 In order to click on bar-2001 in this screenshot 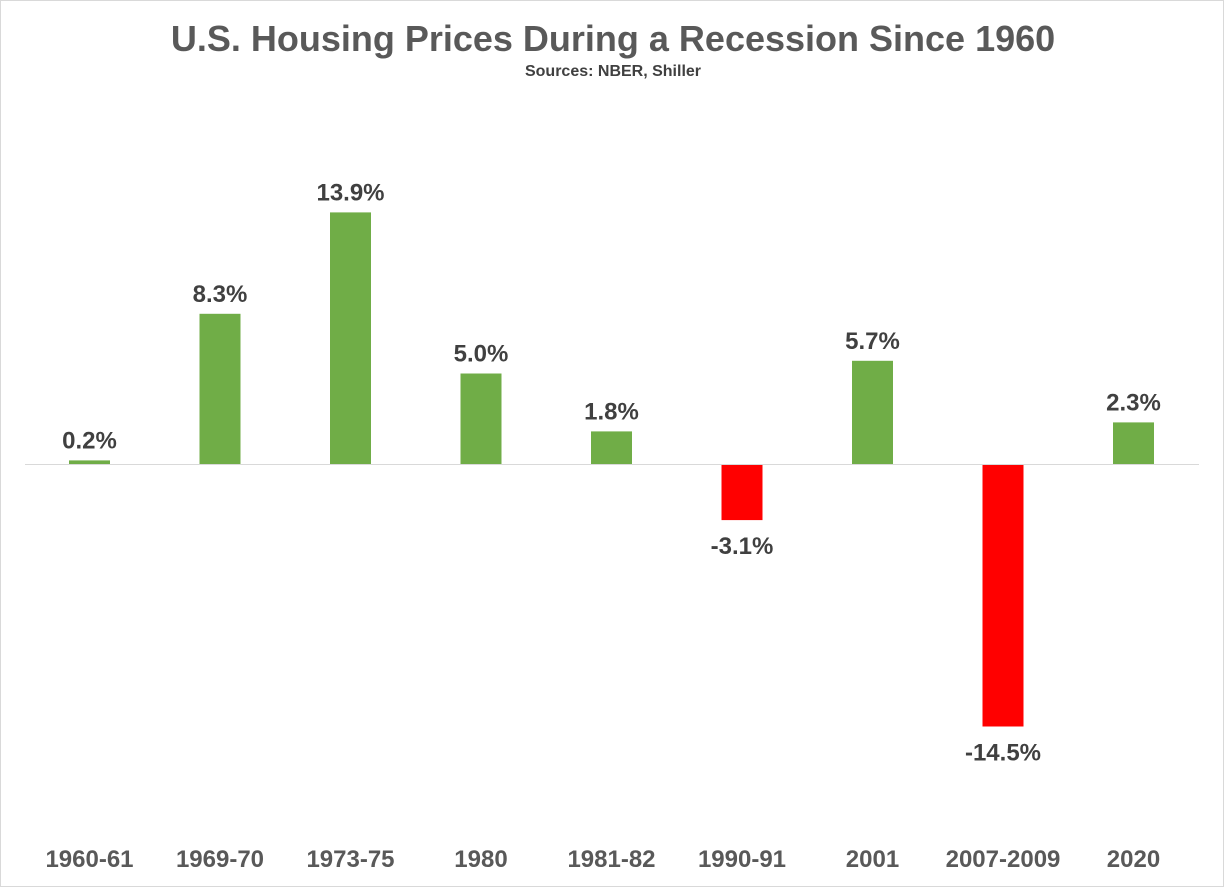, I will do `click(872, 412)`.